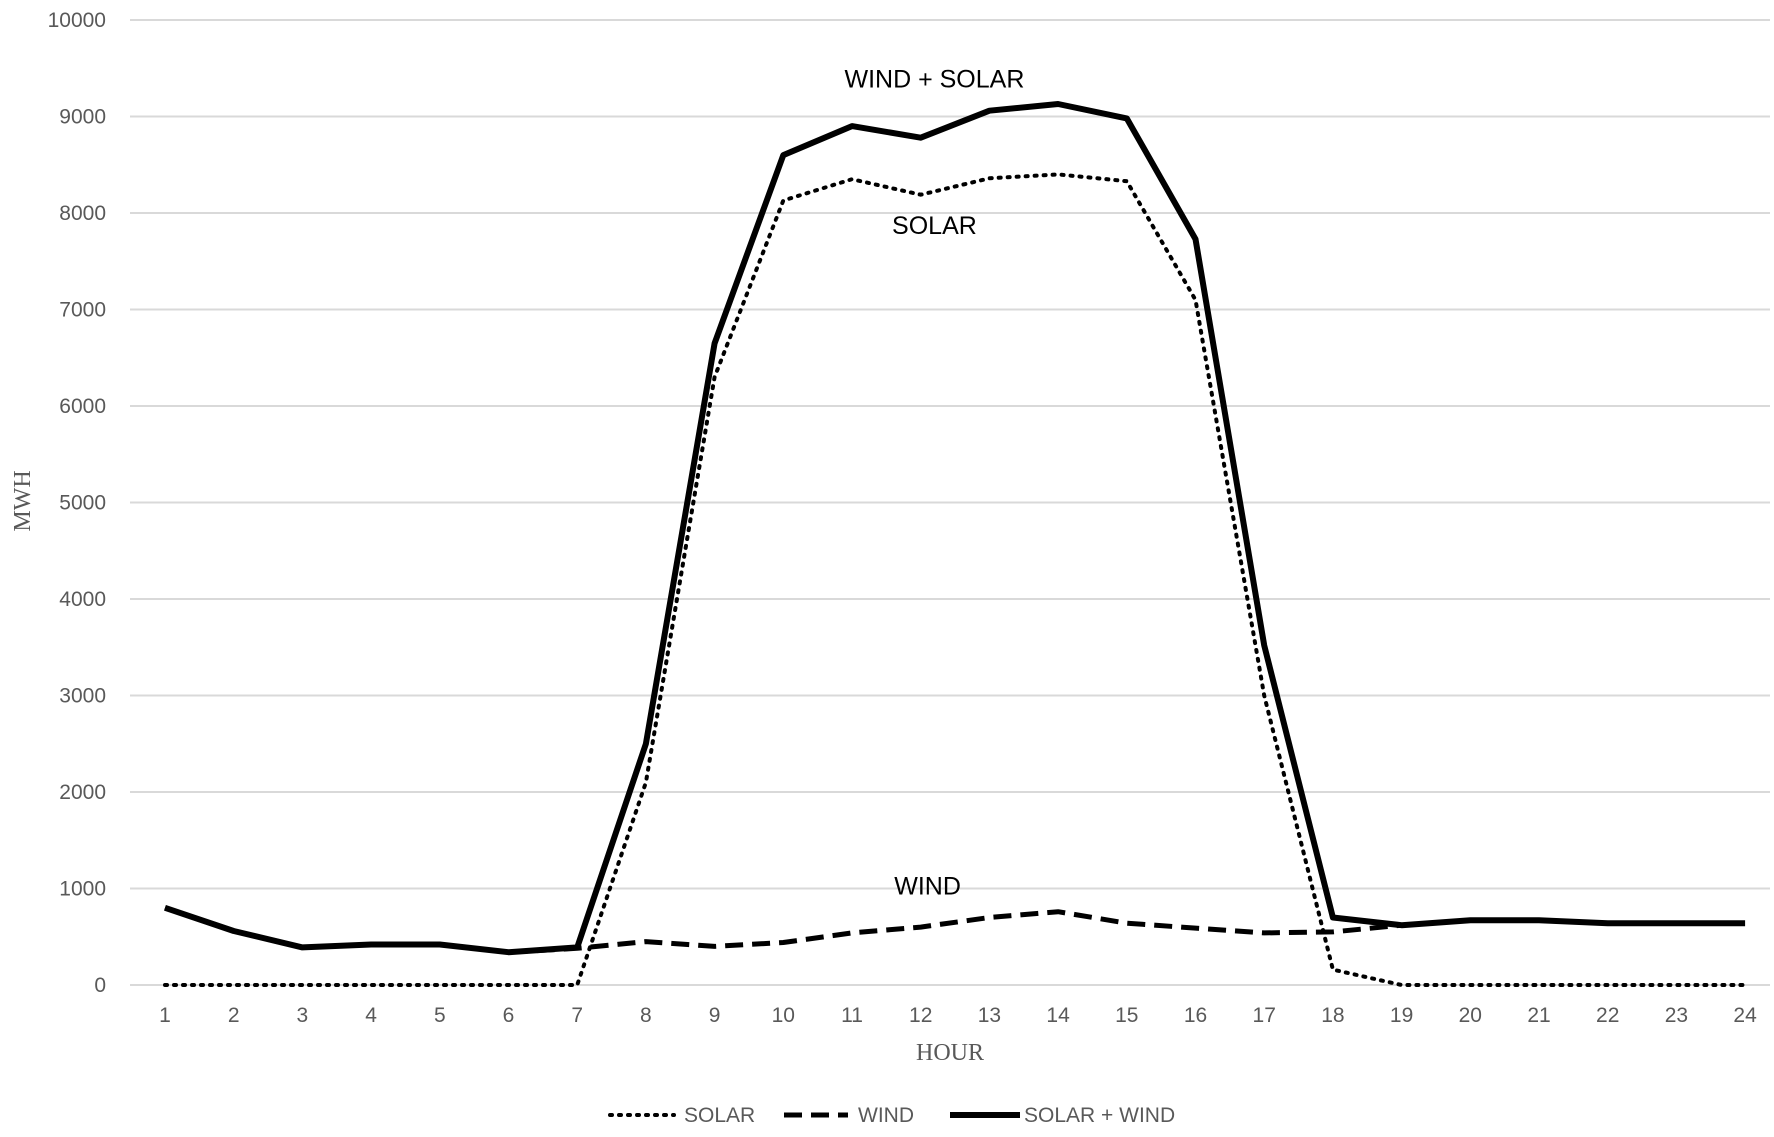 This screenshot has height=1137, width=1774. Describe the element at coordinates (1195, 1015) in the screenshot. I see `x-tick-label: 16` at that location.